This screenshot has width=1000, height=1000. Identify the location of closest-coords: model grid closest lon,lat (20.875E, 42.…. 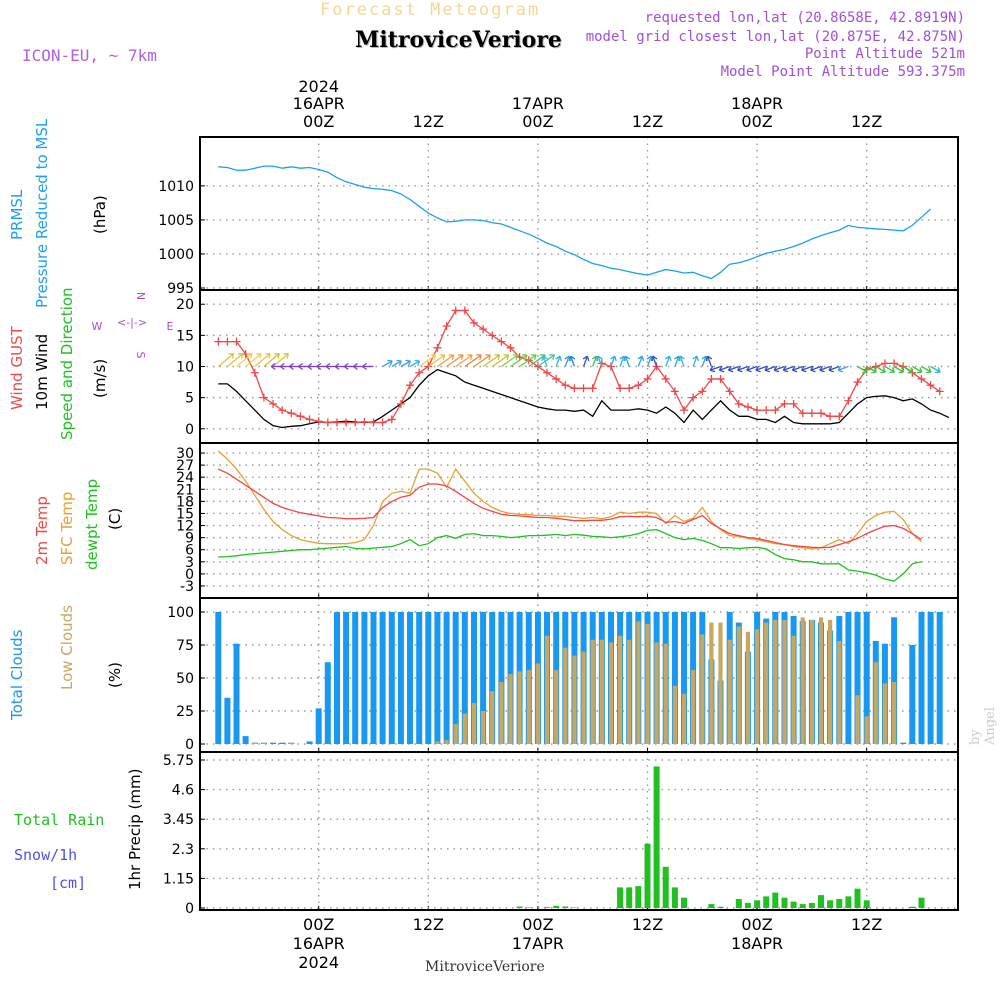
(775, 37).